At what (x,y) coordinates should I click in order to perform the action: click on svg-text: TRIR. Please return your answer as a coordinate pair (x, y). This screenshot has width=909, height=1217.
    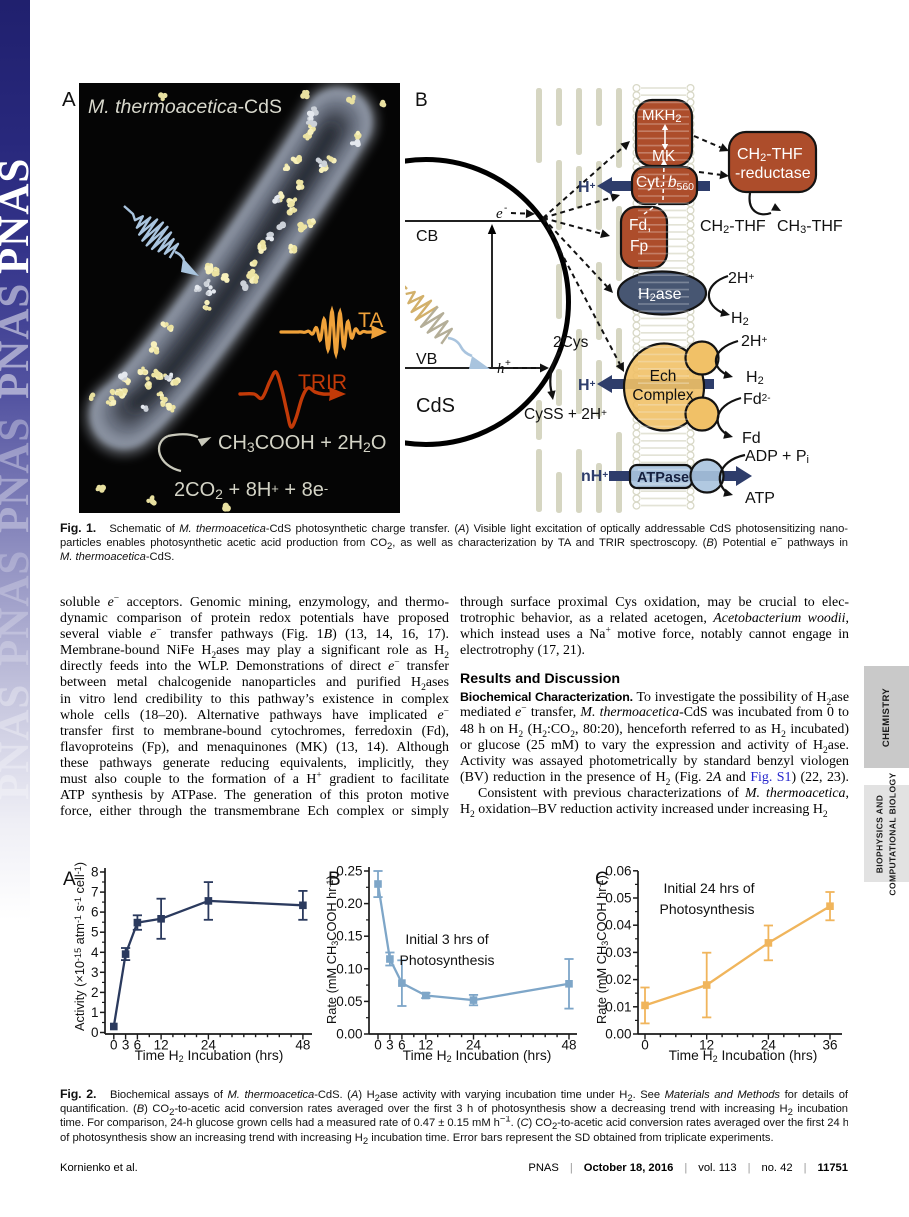
    Looking at the image, I should click on (322, 382).